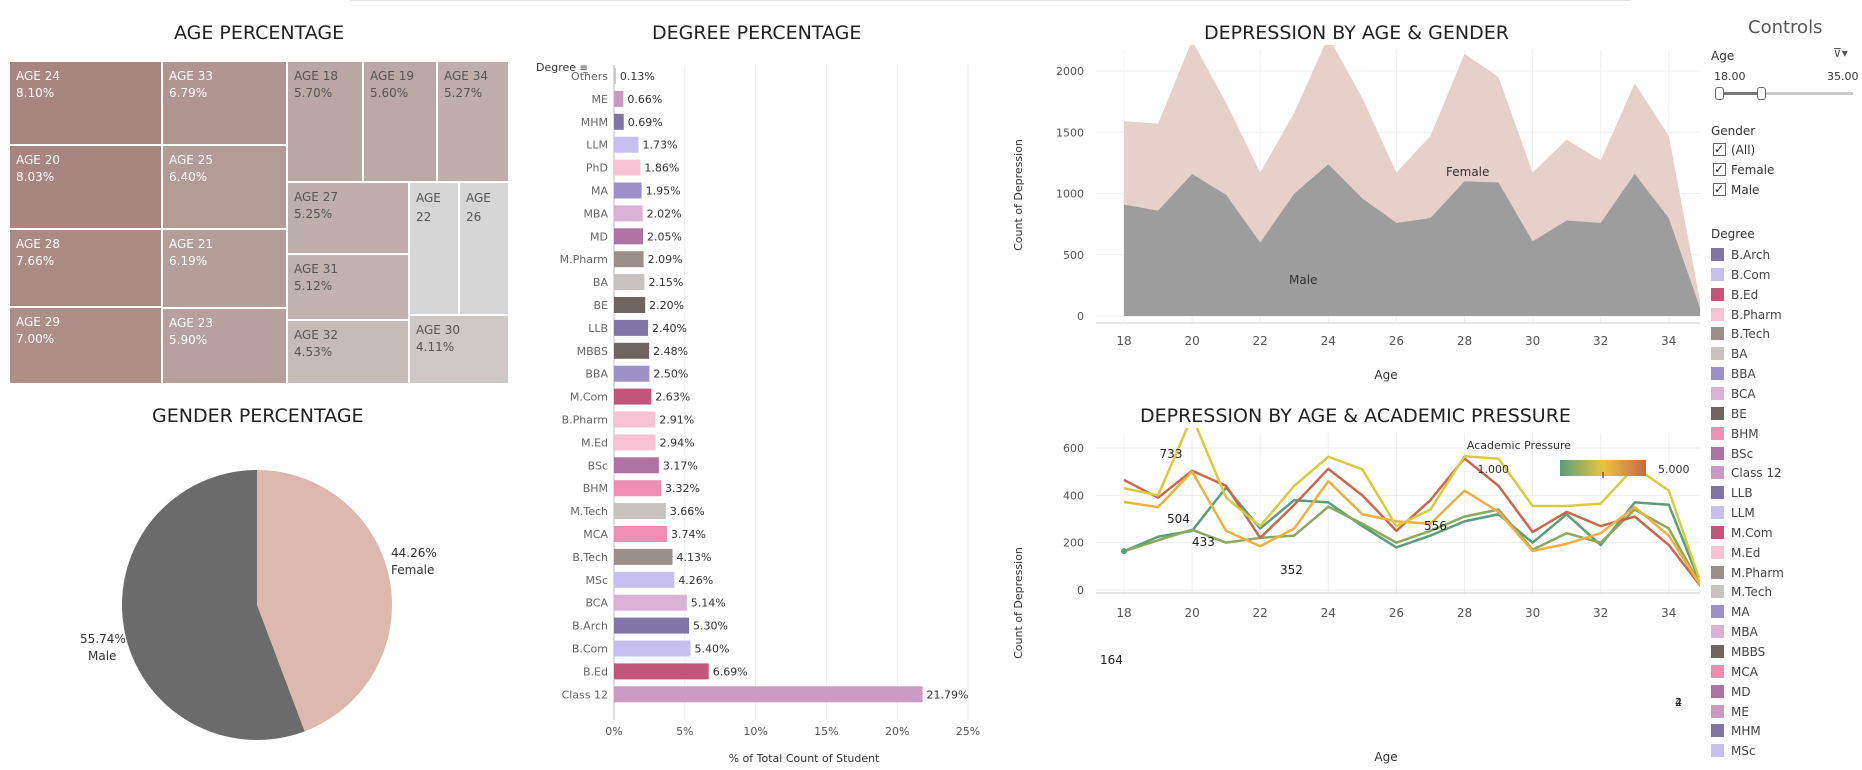  I want to click on age-range-slider, so click(1784, 93).